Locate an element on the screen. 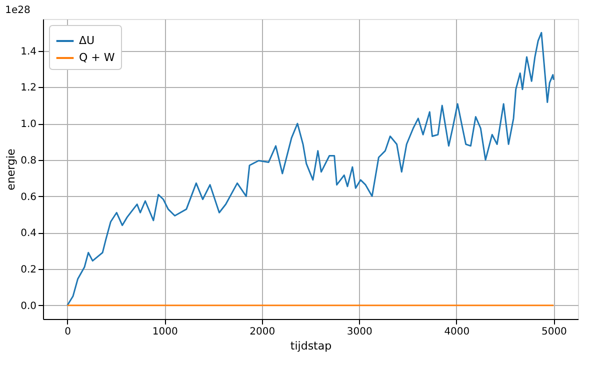  y-tick-label: 1.0 is located at coordinates (28, 124).